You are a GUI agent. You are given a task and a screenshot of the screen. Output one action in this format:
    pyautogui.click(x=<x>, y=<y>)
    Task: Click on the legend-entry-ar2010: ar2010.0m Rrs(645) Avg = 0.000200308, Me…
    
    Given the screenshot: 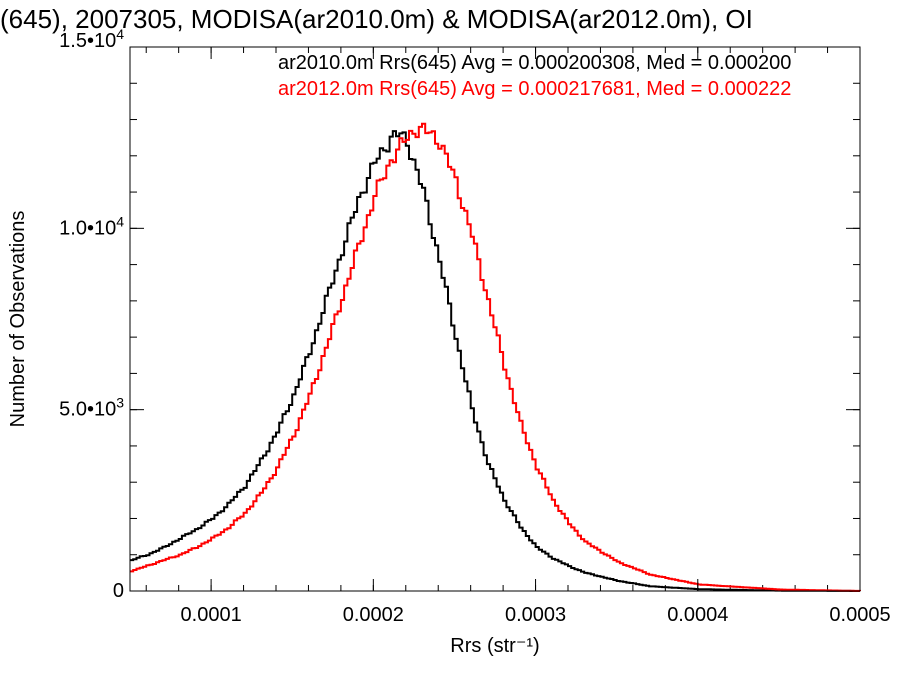 What is the action you would take?
    pyautogui.click(x=534, y=63)
    